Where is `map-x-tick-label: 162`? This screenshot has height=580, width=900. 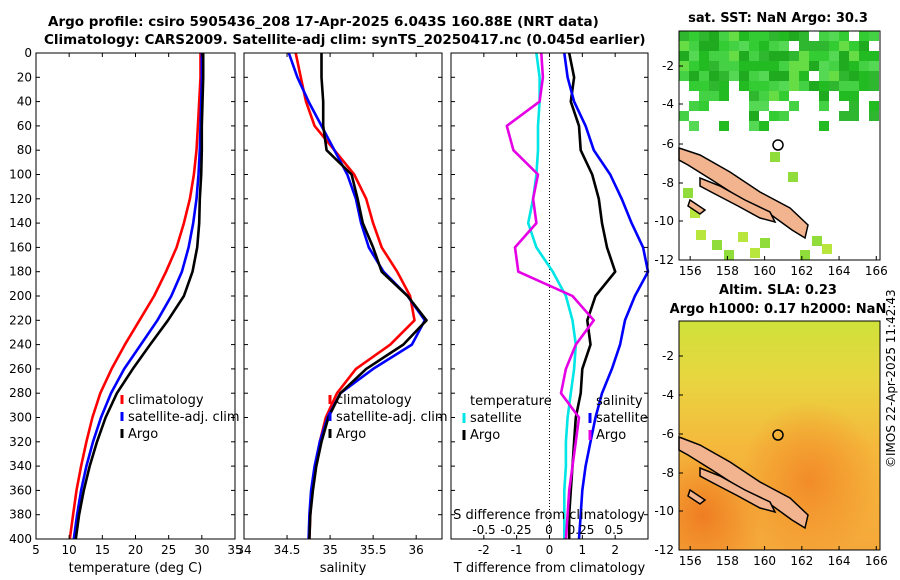 map-x-tick-label: 162 is located at coordinates (801, 271).